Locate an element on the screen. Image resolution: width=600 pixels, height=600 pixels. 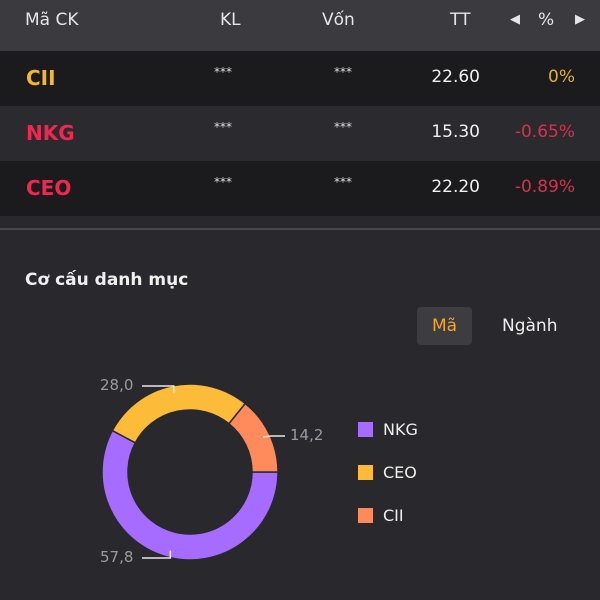
legend-label: NKG is located at coordinates (400, 429).